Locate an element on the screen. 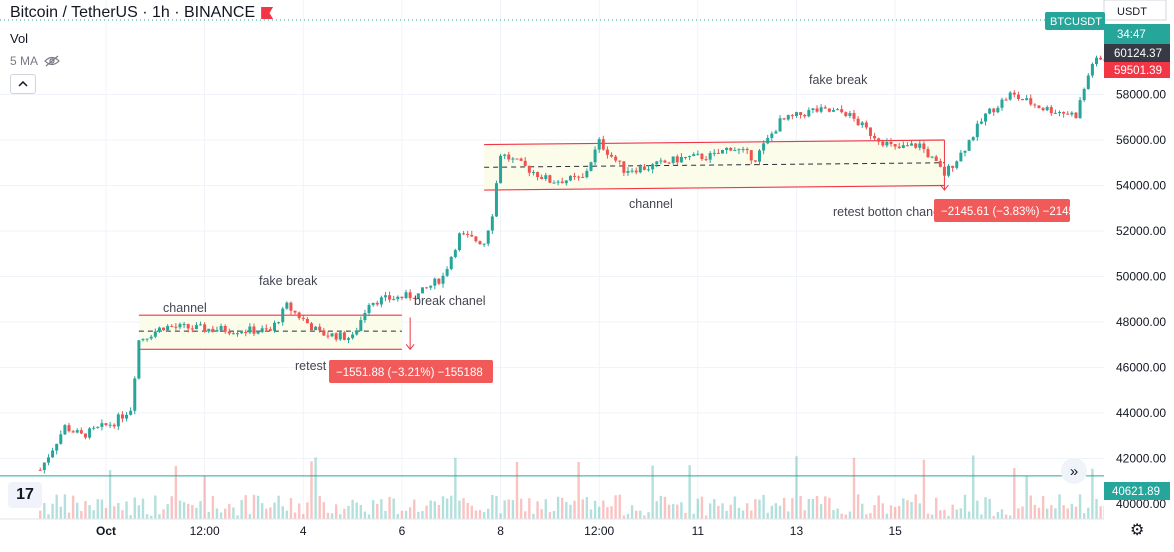  scroll-to-realtime-button: » is located at coordinates (1074, 471).